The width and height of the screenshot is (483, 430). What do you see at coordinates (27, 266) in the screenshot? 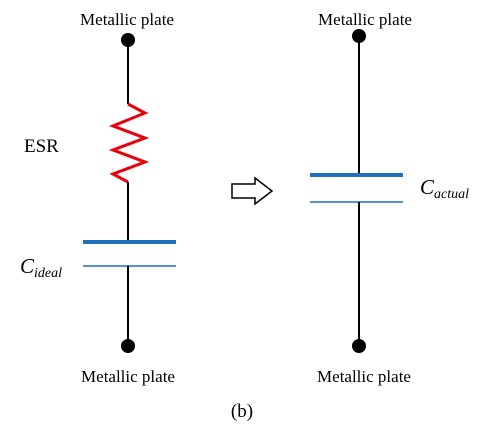
I see `ideal-capacitor-symbol: C` at bounding box center [27, 266].